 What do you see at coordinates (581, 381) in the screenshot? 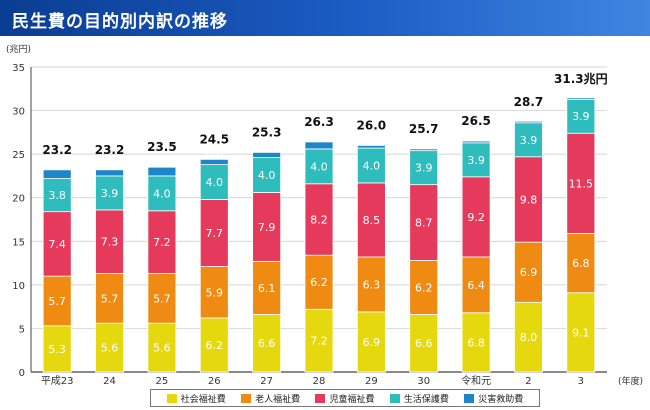
I see `x-tick-label: 3` at bounding box center [581, 381].